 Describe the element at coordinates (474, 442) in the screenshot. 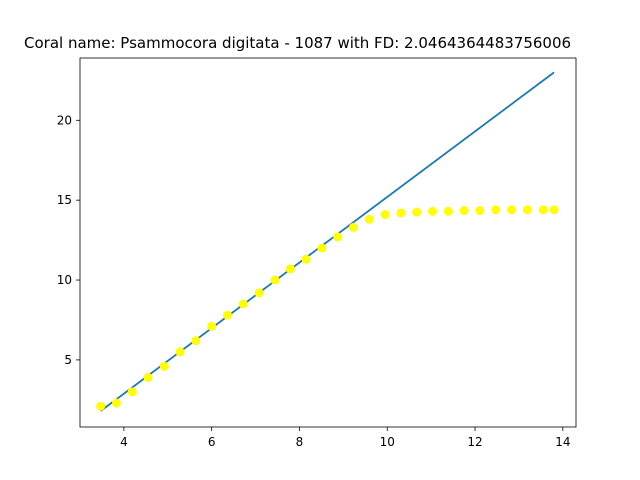

I see `x-tick-label: 12` at that location.